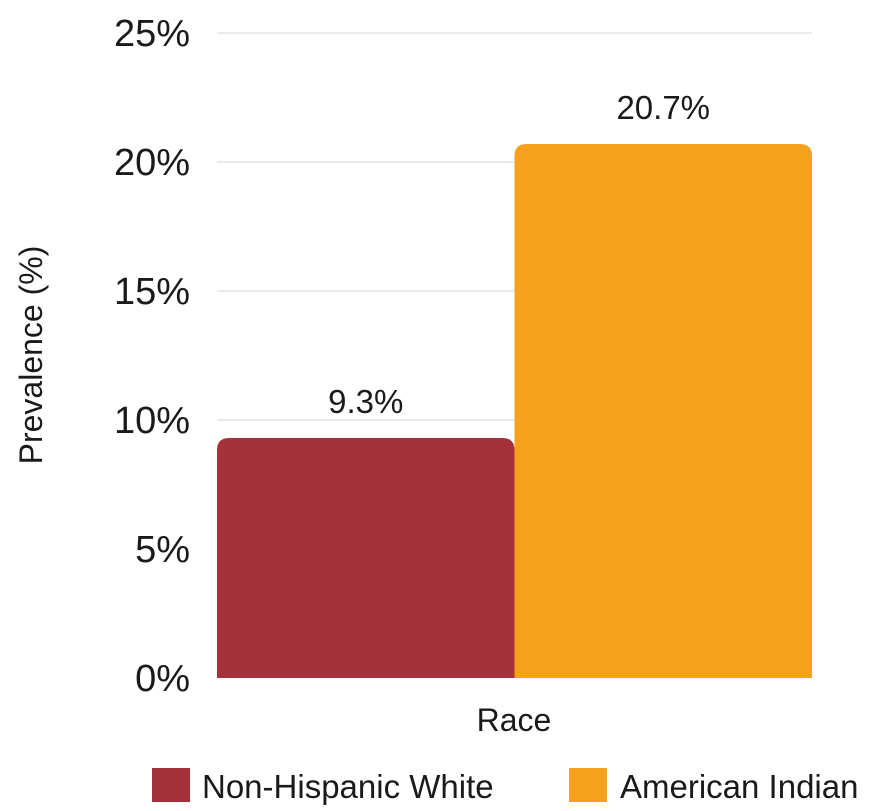  I want to click on y-tick-label-0: 0%, so click(162, 679).